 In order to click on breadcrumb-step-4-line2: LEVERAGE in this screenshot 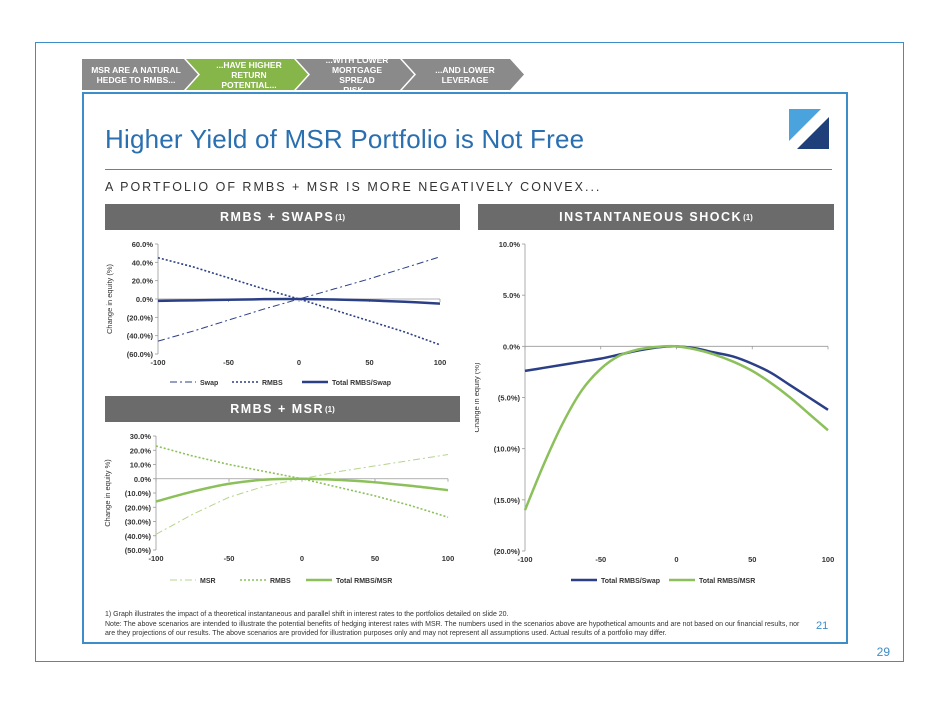, I will do `click(465, 79)`.